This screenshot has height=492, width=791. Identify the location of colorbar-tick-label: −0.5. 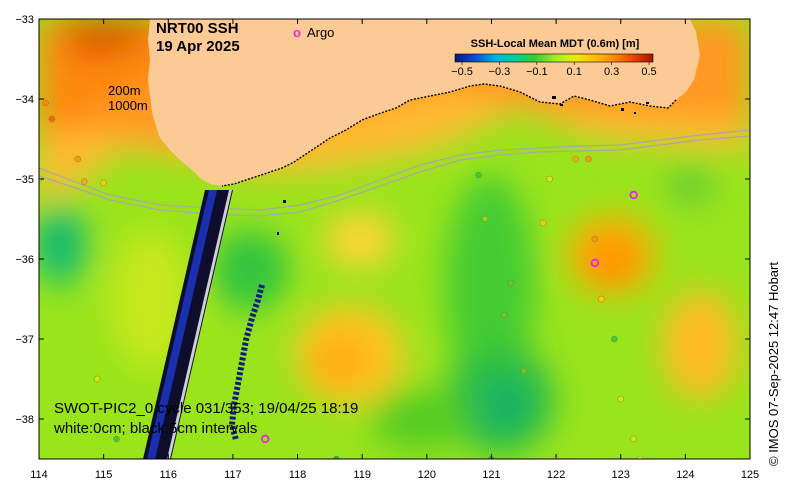
(462, 72).